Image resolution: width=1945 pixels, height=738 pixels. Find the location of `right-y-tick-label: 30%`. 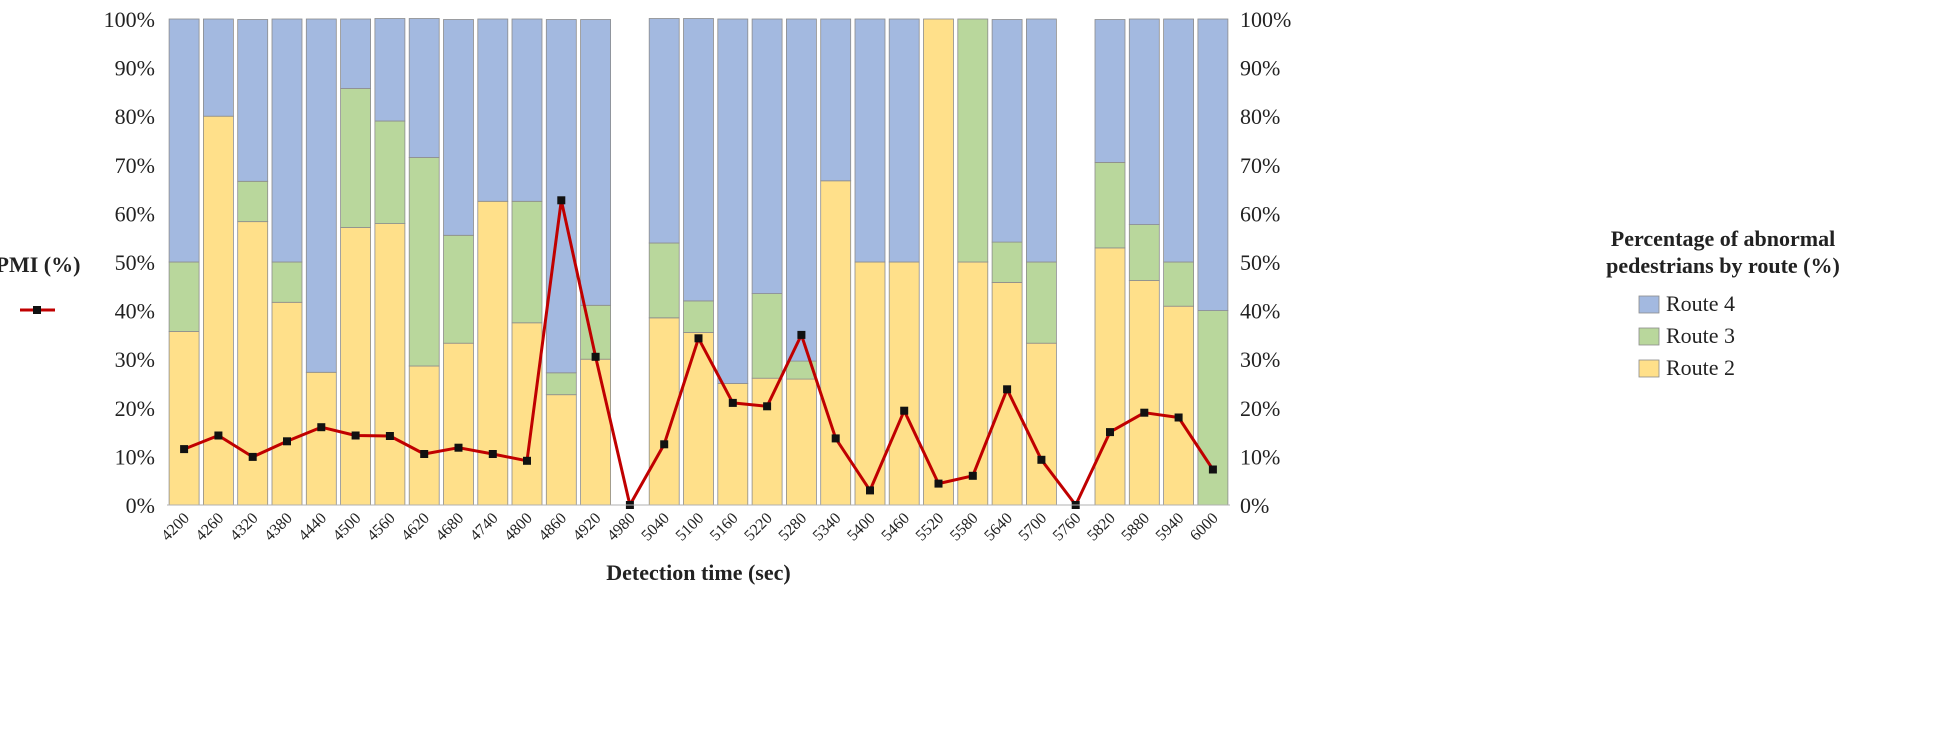

right-y-tick-label: 30% is located at coordinates (1260, 359).